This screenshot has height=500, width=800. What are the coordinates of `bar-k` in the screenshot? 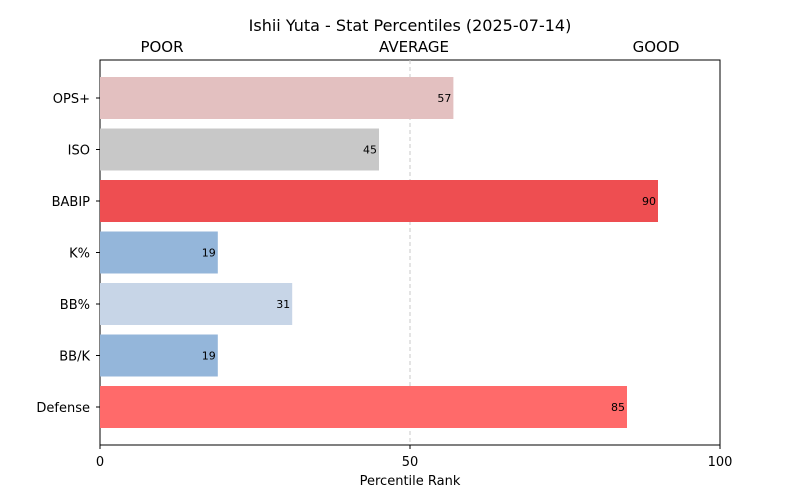 It's located at (159, 252).